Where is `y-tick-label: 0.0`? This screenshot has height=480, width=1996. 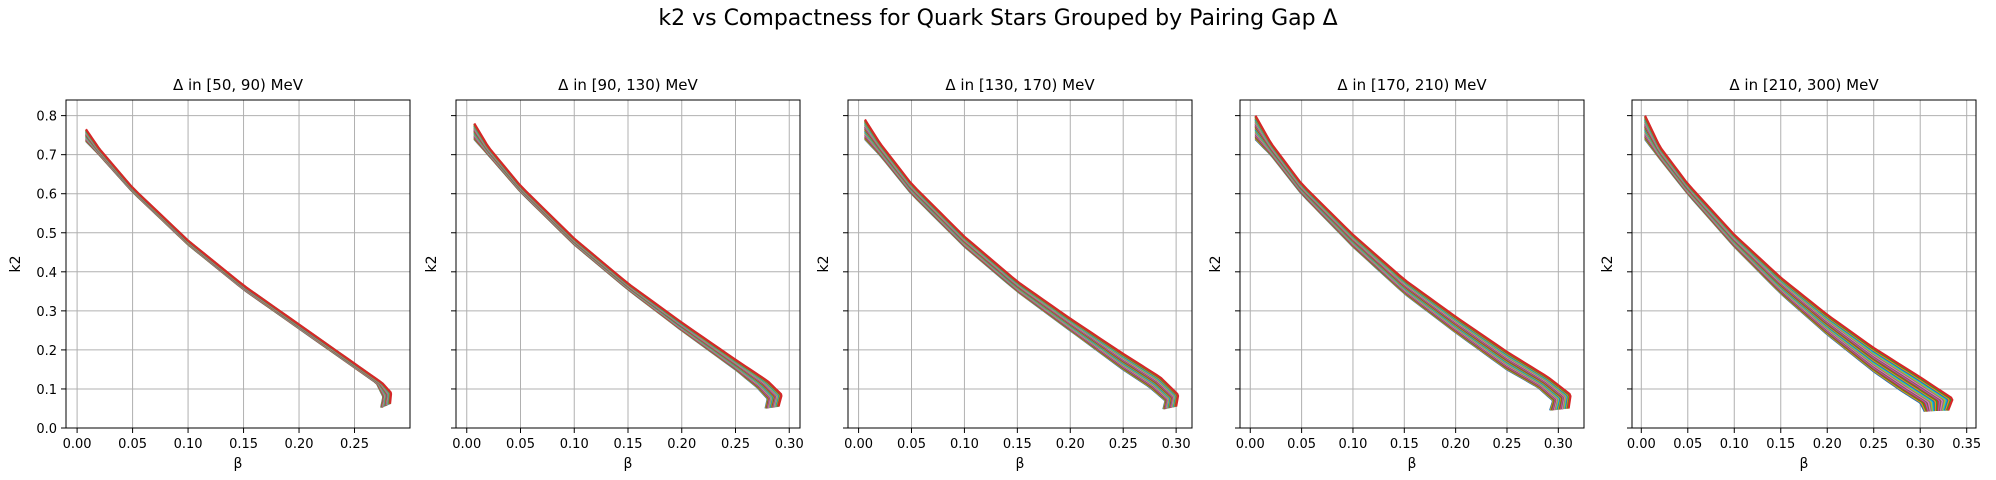 y-tick-label: 0.0 is located at coordinates (46, 429).